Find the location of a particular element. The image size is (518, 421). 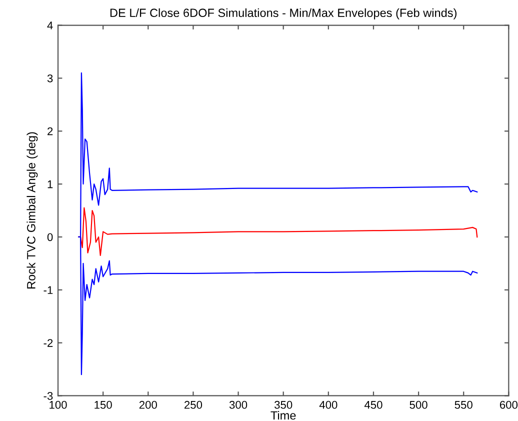

x-axis-title: Time is located at coordinates (283, 415).